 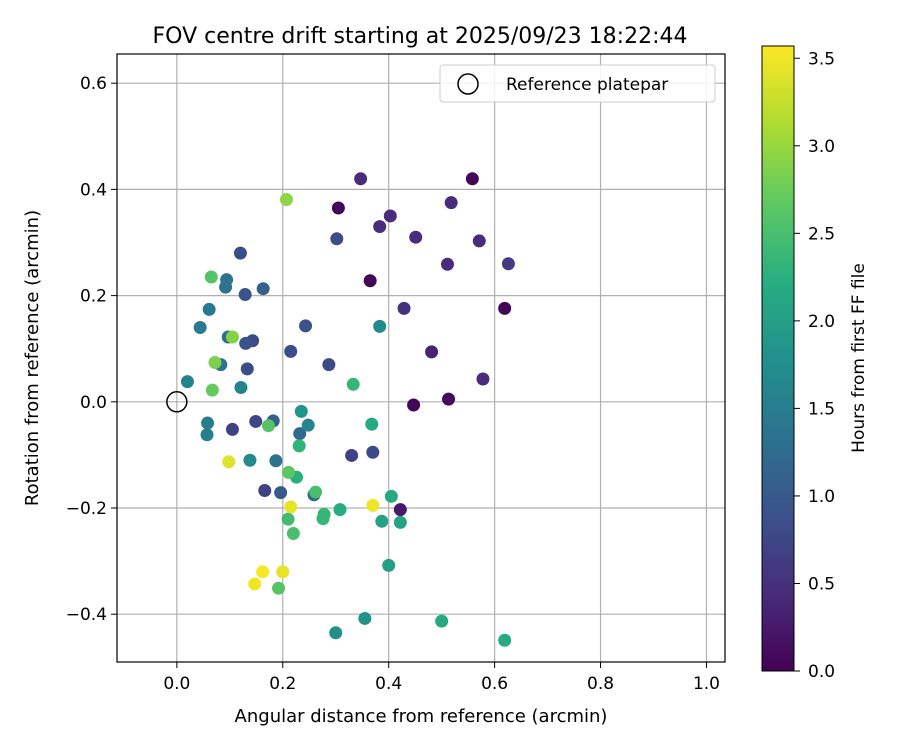 What do you see at coordinates (821, 59) in the screenshot?
I see `colorbar-tick-label: 3.5` at bounding box center [821, 59].